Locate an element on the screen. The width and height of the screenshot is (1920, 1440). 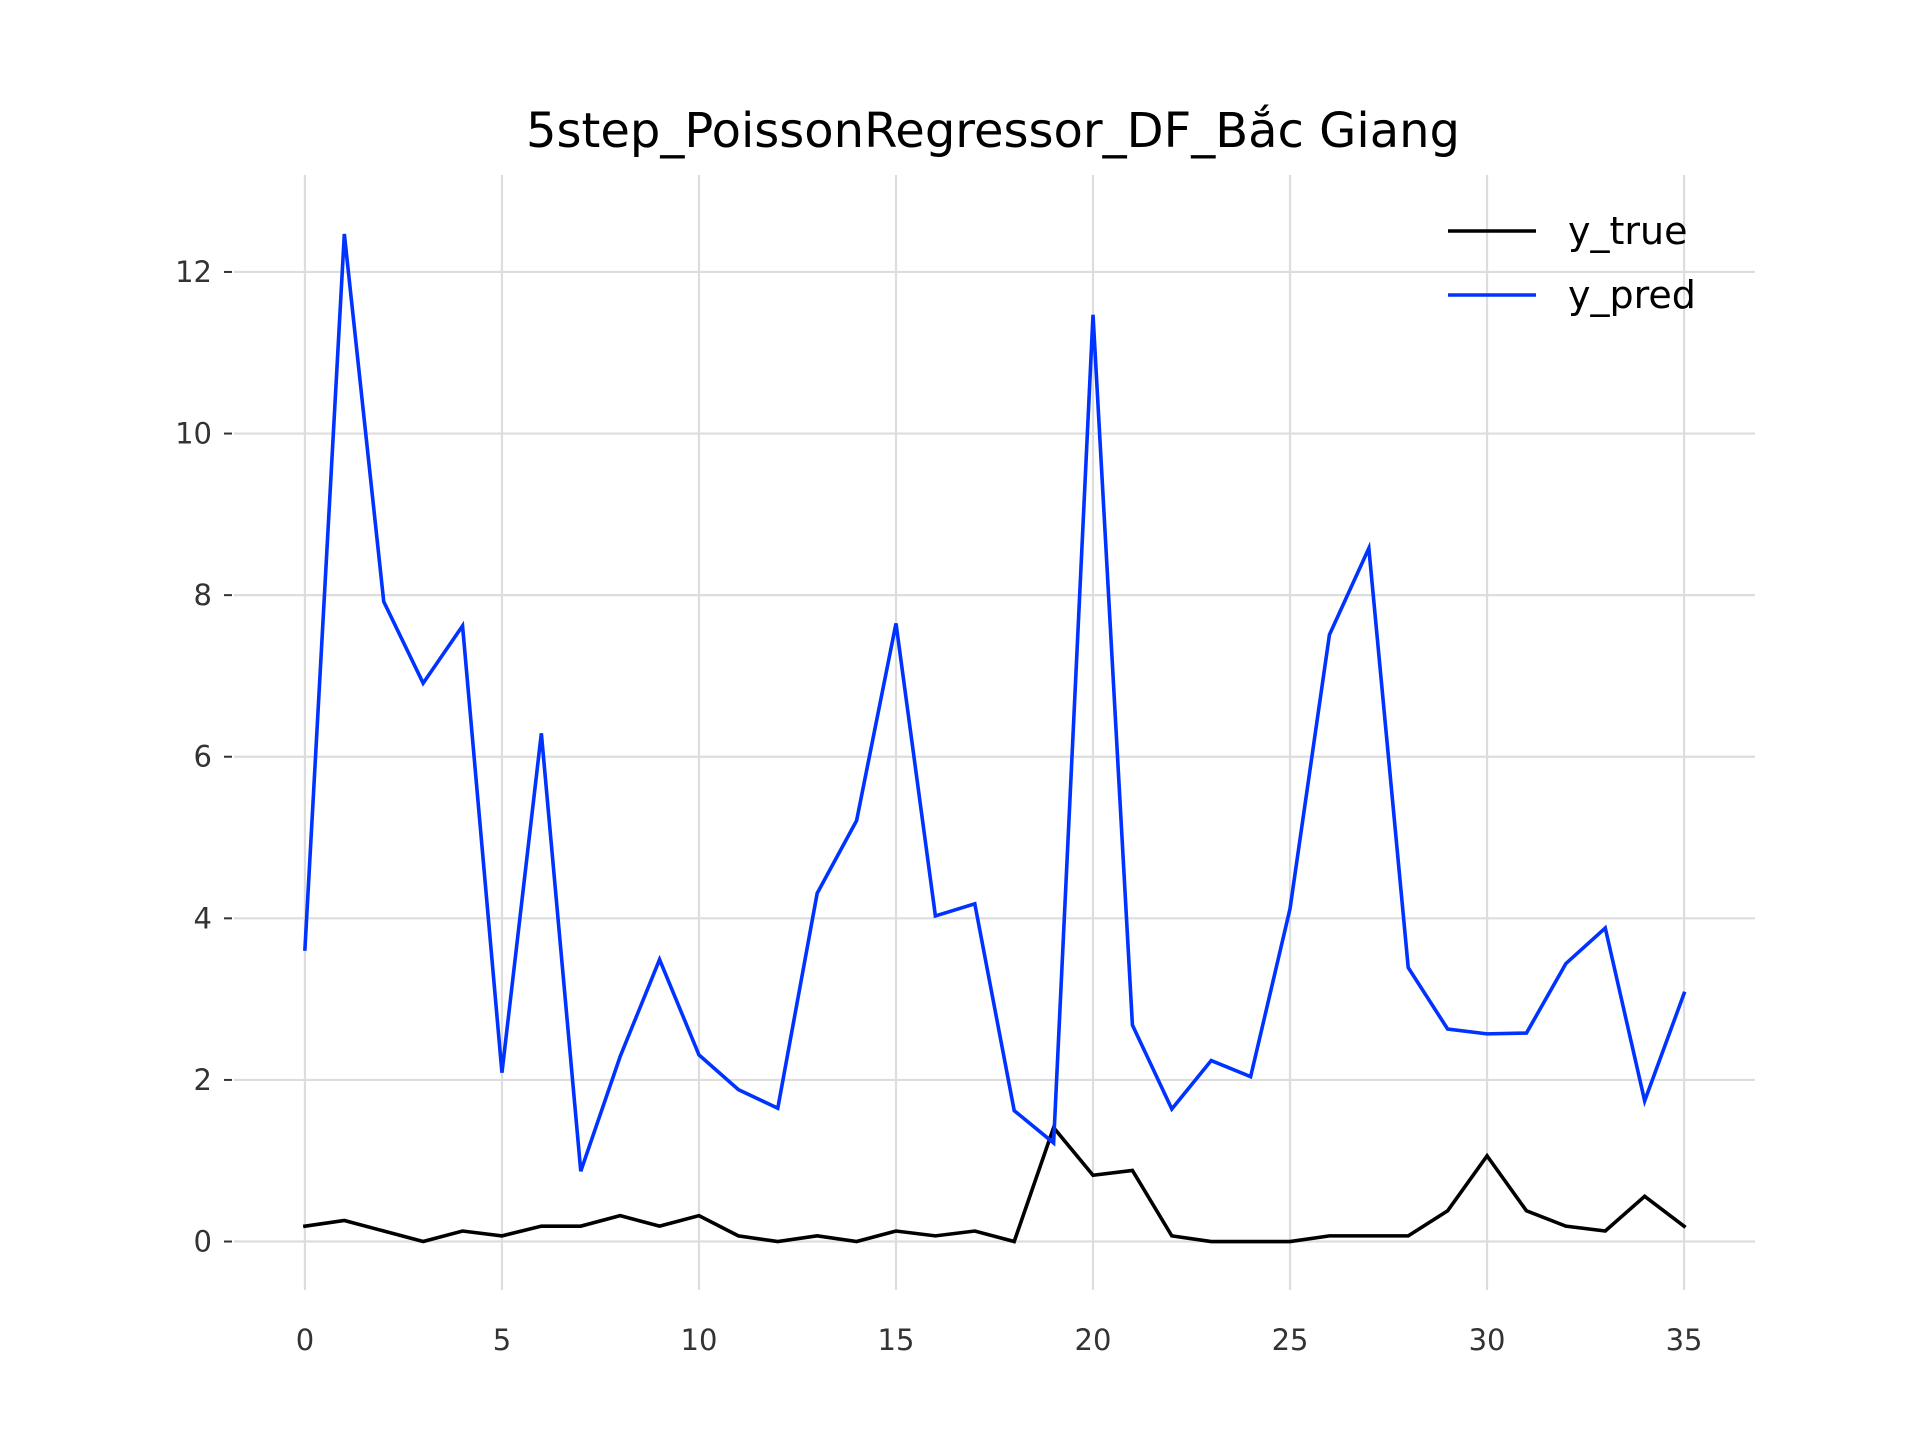
y-tick-label: 12 is located at coordinates (193, 272).